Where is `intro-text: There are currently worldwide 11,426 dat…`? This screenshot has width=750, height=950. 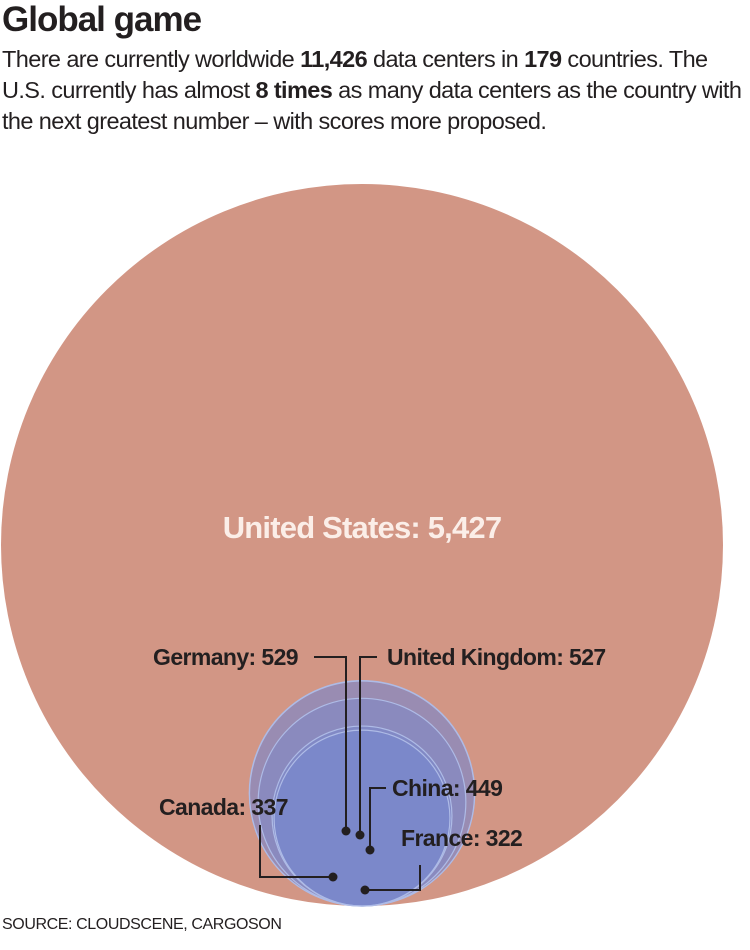 intro-text: There are currently worldwide 11,426 dat… is located at coordinates (372, 90).